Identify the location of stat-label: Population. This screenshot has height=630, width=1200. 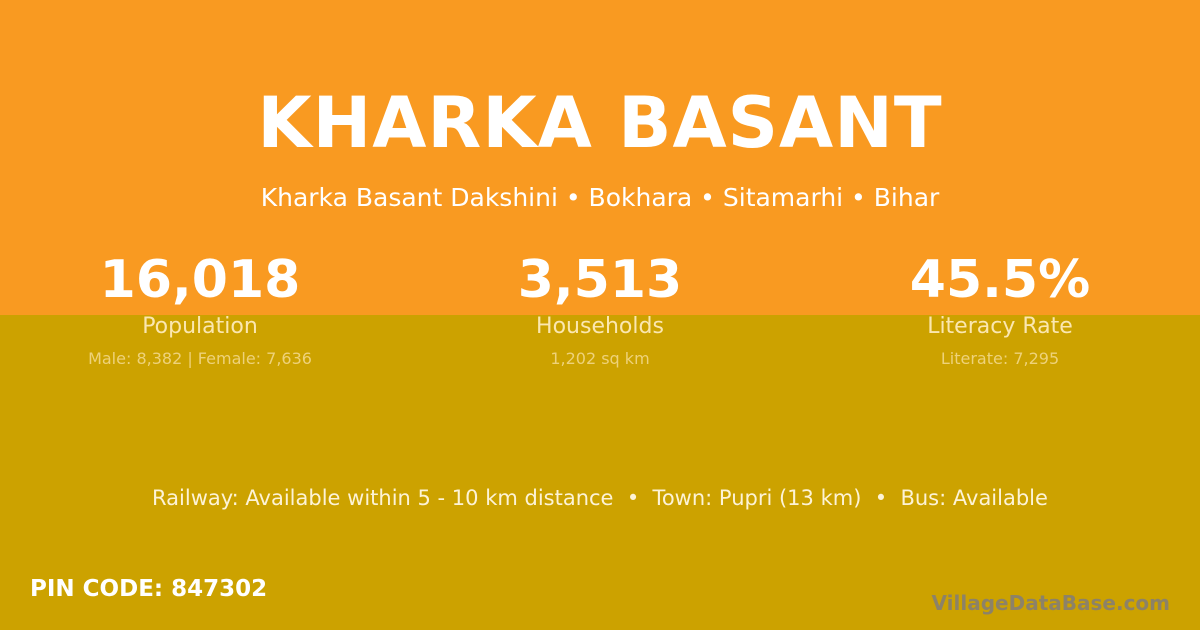
(200, 326).